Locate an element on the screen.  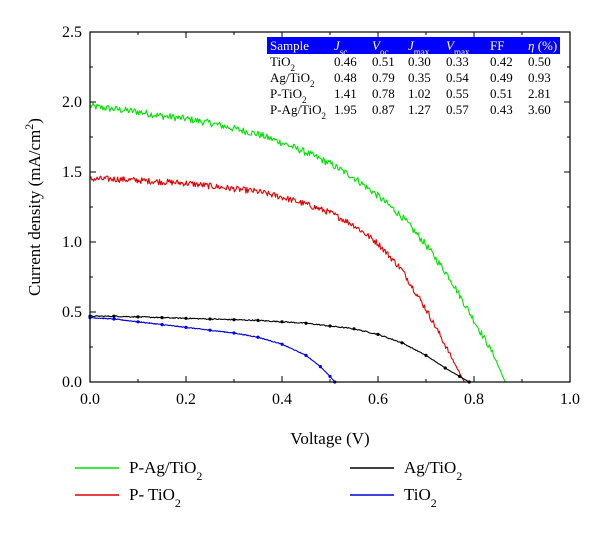
table-value-cell: 0.79 is located at coordinates (383, 77).